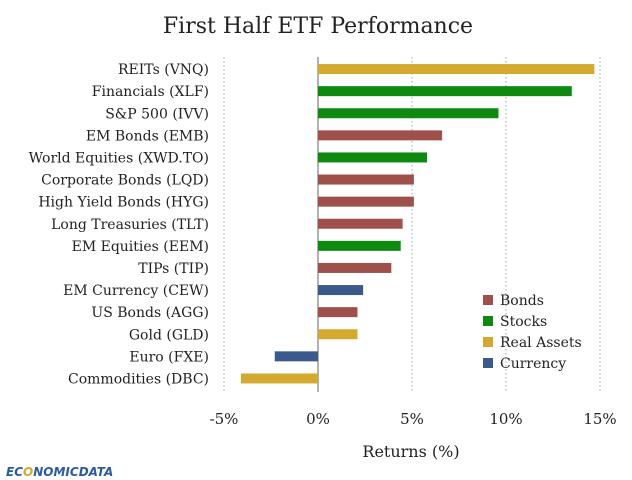 This screenshot has height=480, width=632. Describe the element at coordinates (136, 291) in the screenshot. I see `category-label-10: EM Currency (CEW)` at that location.